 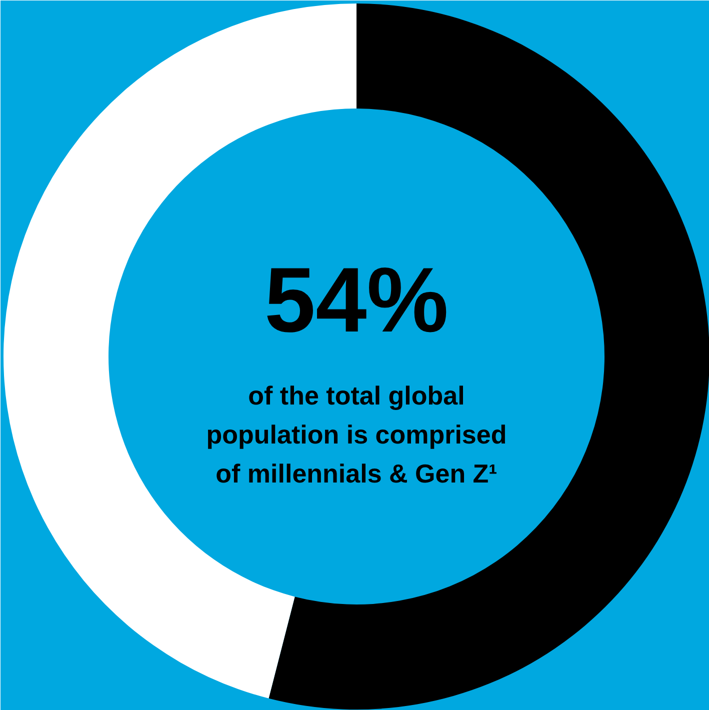 I want to click on data-label: 54%, so click(x=356, y=301).